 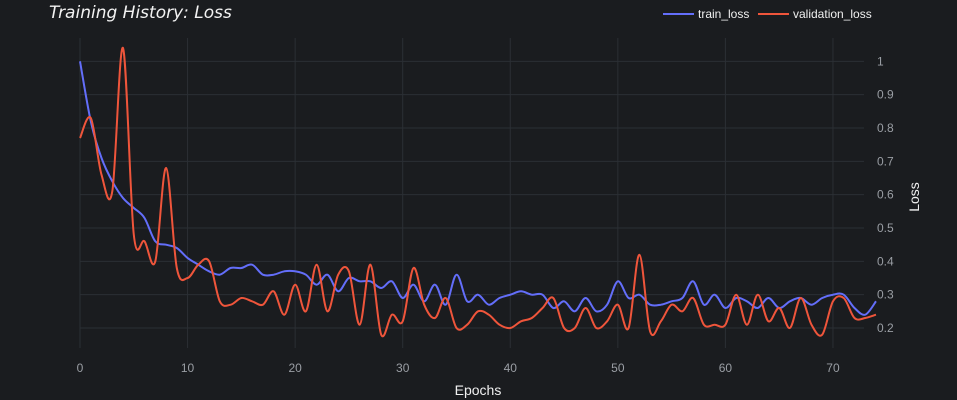 I want to click on legend: train_loss validation_loss, so click(x=767, y=14).